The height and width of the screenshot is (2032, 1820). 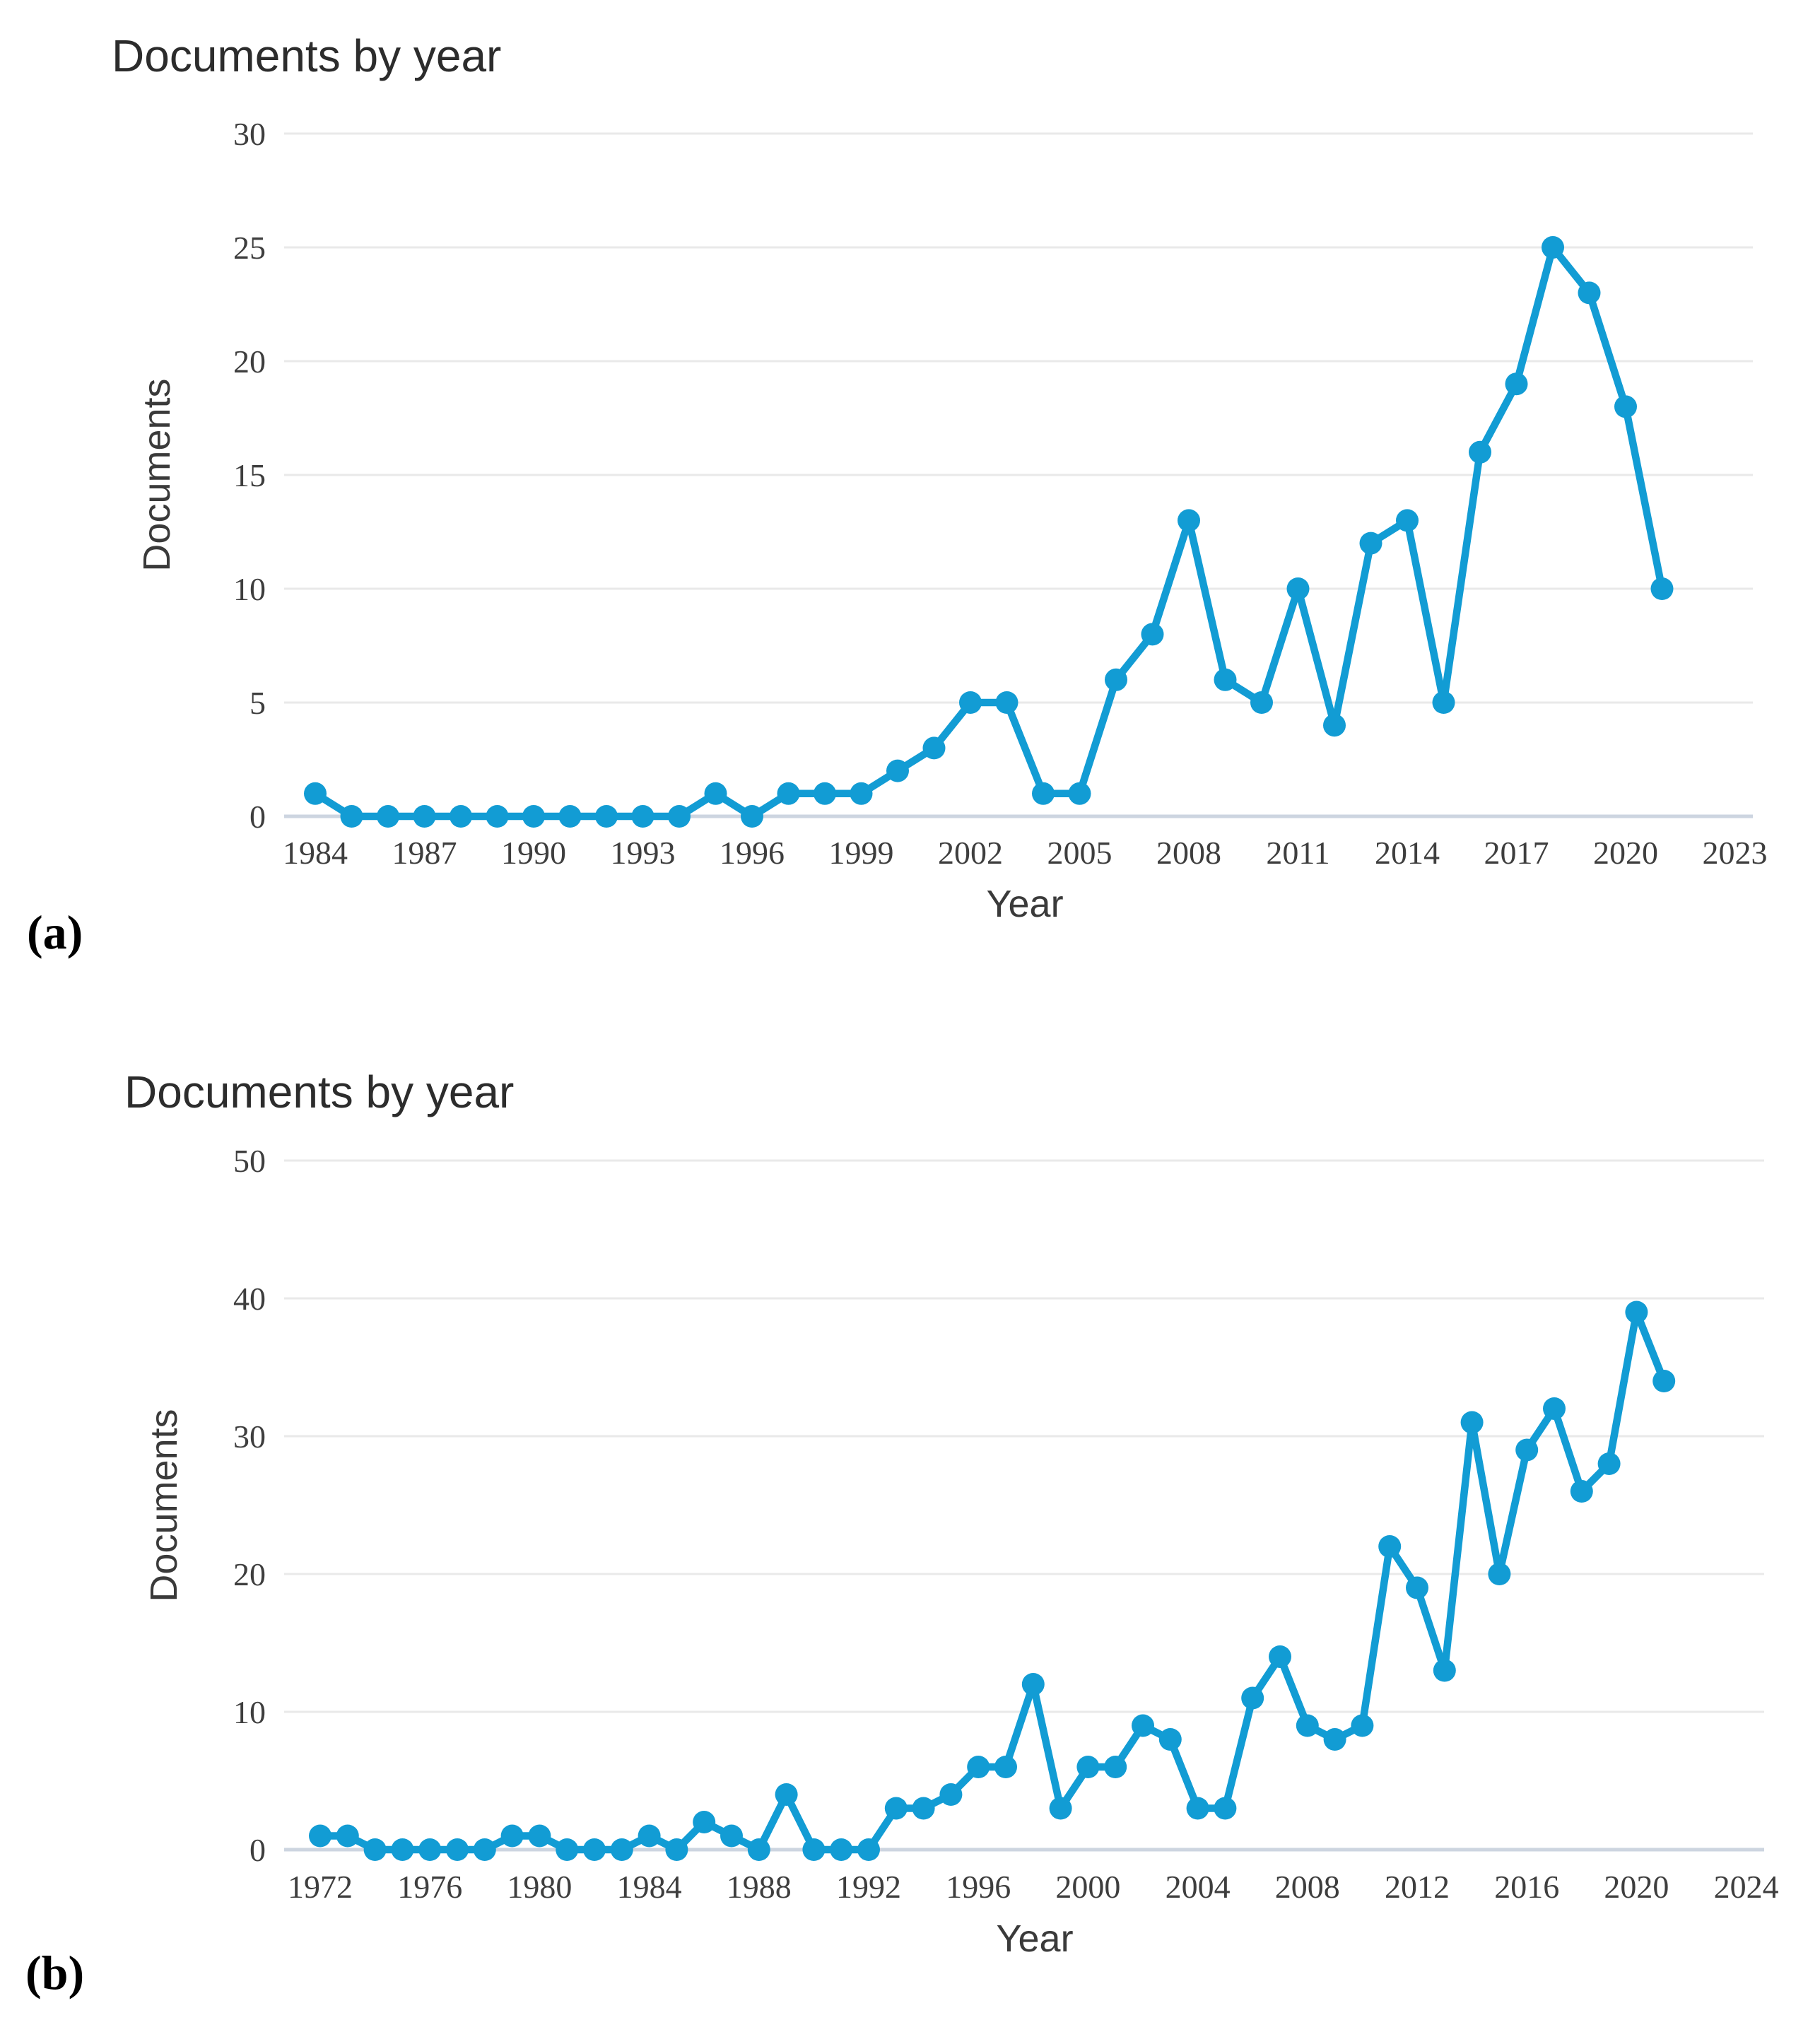 I want to click on x-tick-label-2024: 2024, so click(x=1747, y=1887).